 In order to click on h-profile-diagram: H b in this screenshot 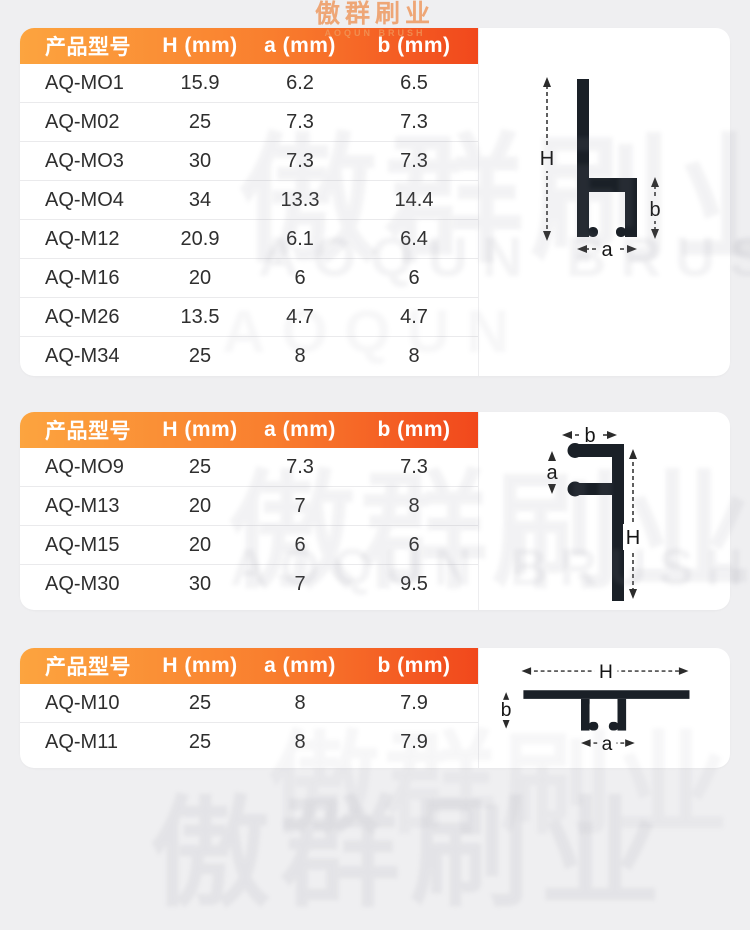, I will do `click(599, 169)`.